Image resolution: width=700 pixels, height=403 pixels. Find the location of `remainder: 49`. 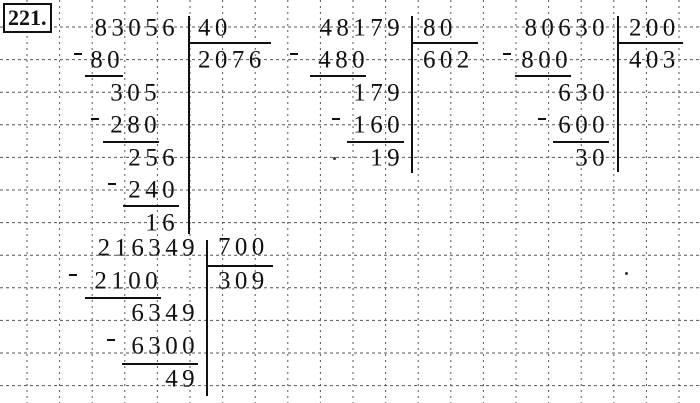

remainder: 49 is located at coordinates (182, 379).